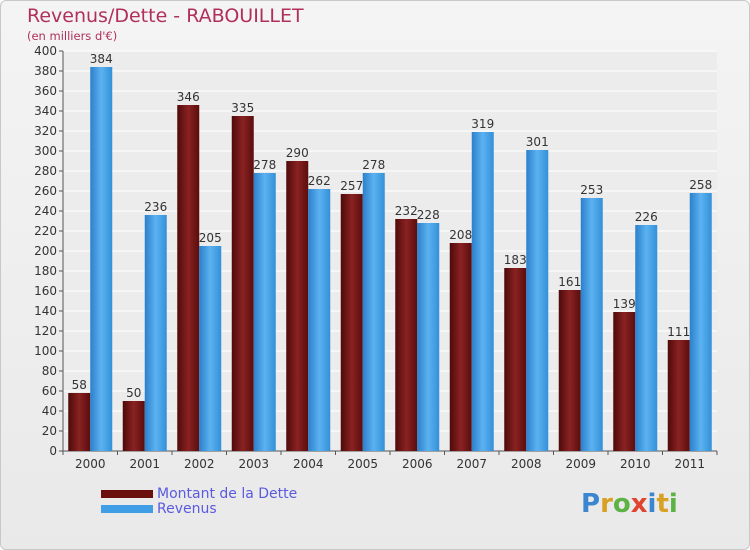 This screenshot has width=750, height=550. Describe the element at coordinates (591, 504) in the screenshot. I see `logo-letter: P` at that location.